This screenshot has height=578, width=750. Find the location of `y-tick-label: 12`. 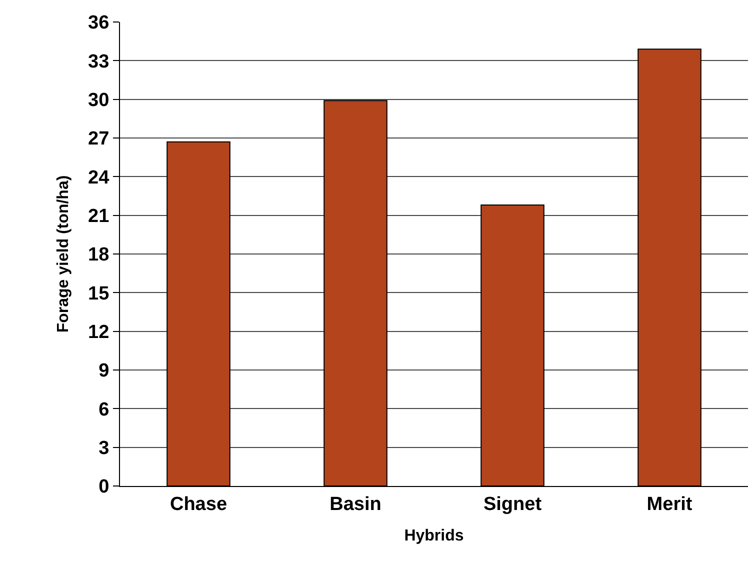

y-tick-label: 12 is located at coordinates (99, 332).